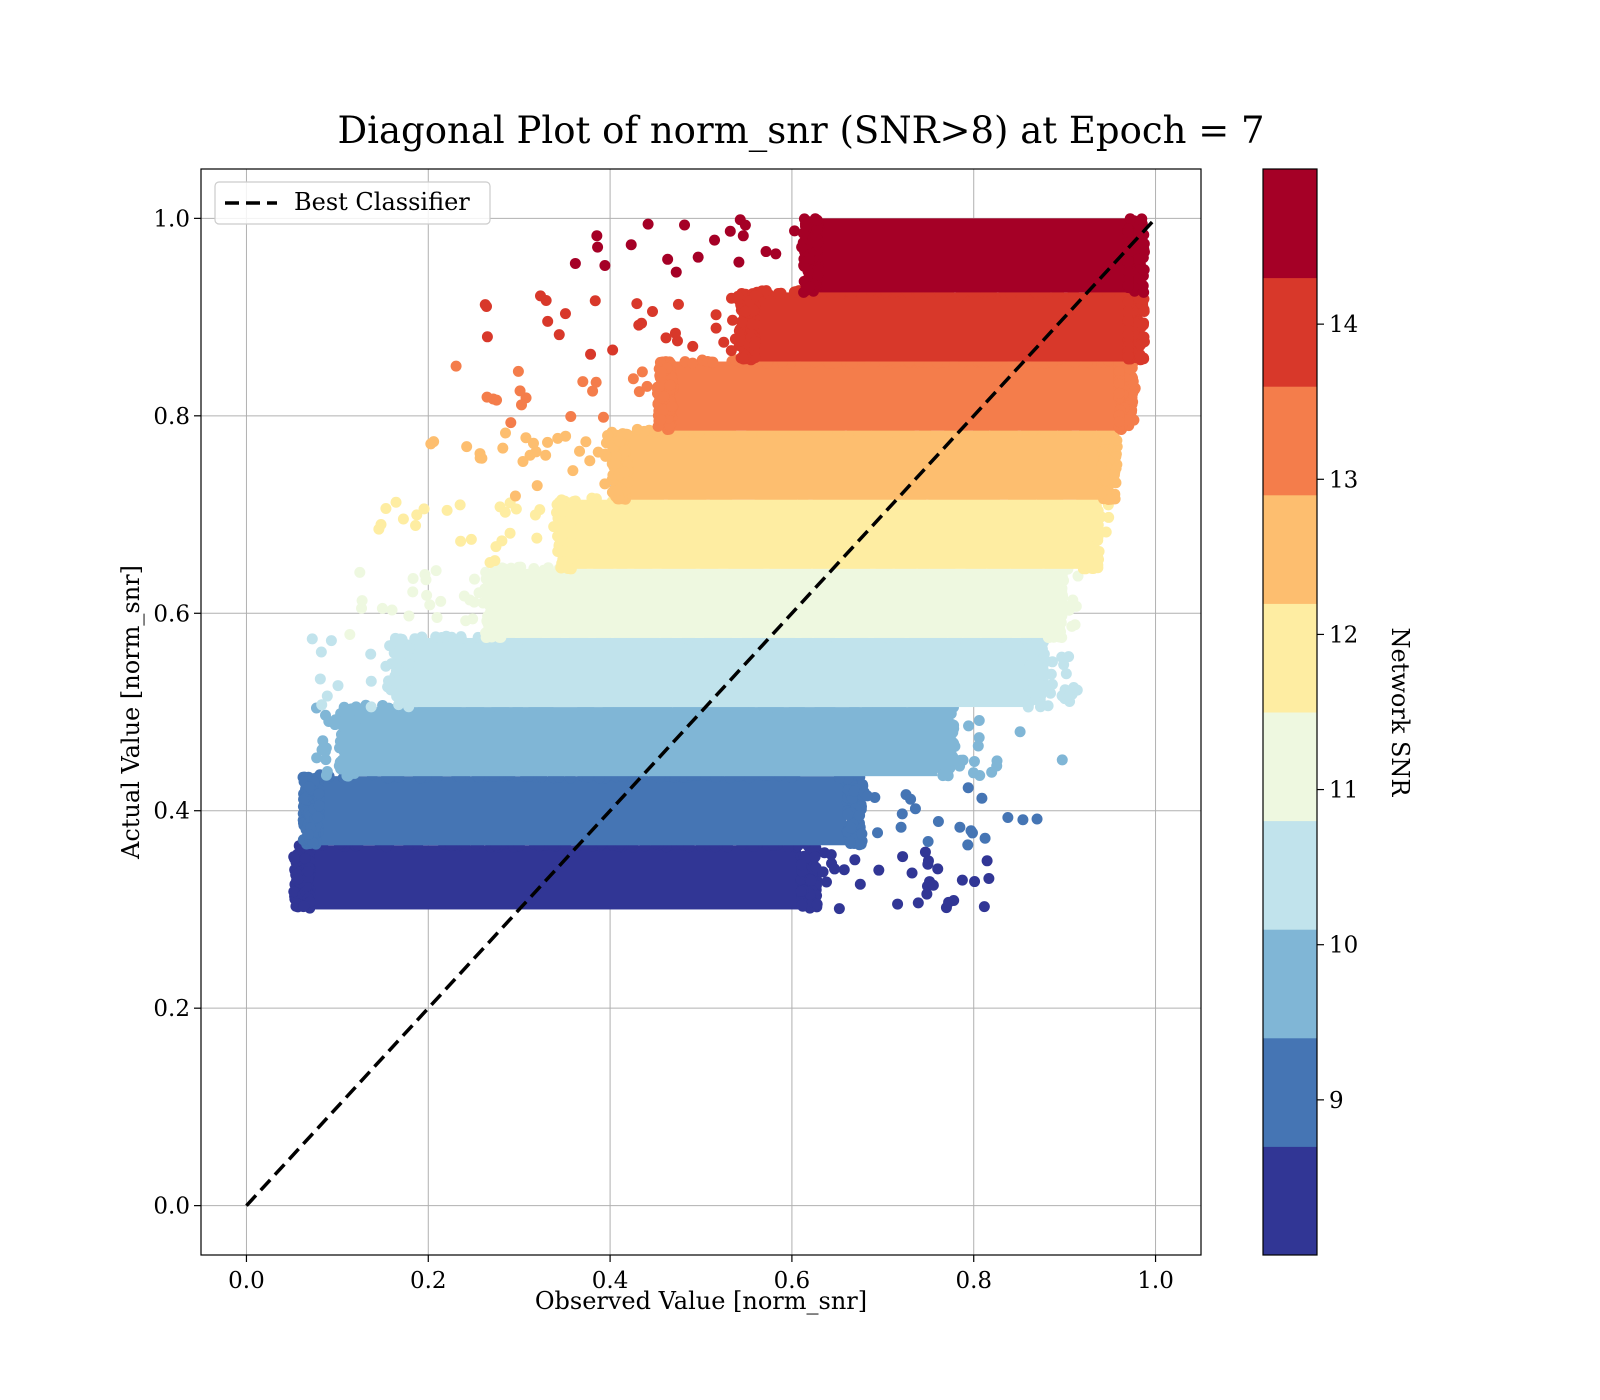 The height and width of the screenshot is (1400, 1600). I want to click on colorbar, so click(1290, 712).